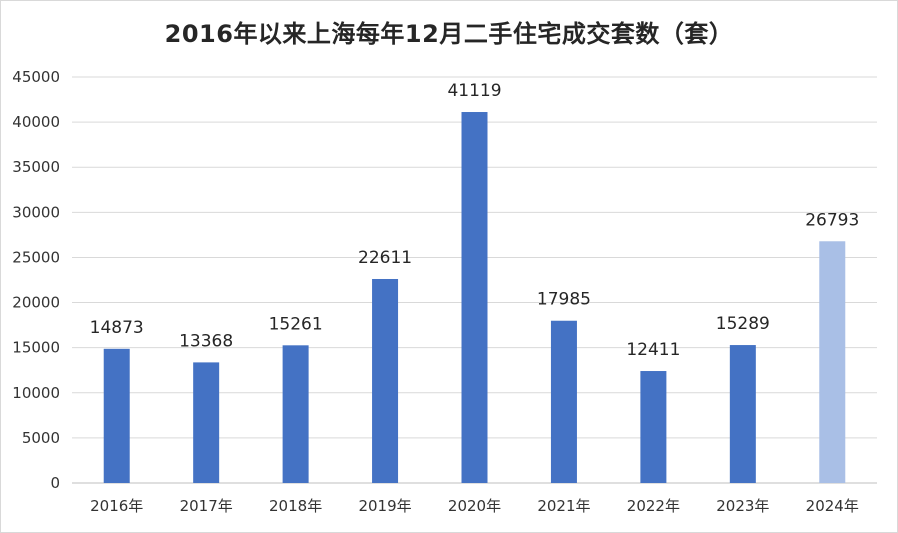 The height and width of the screenshot is (533, 898). What do you see at coordinates (742, 414) in the screenshot?
I see `bar-2023年` at bounding box center [742, 414].